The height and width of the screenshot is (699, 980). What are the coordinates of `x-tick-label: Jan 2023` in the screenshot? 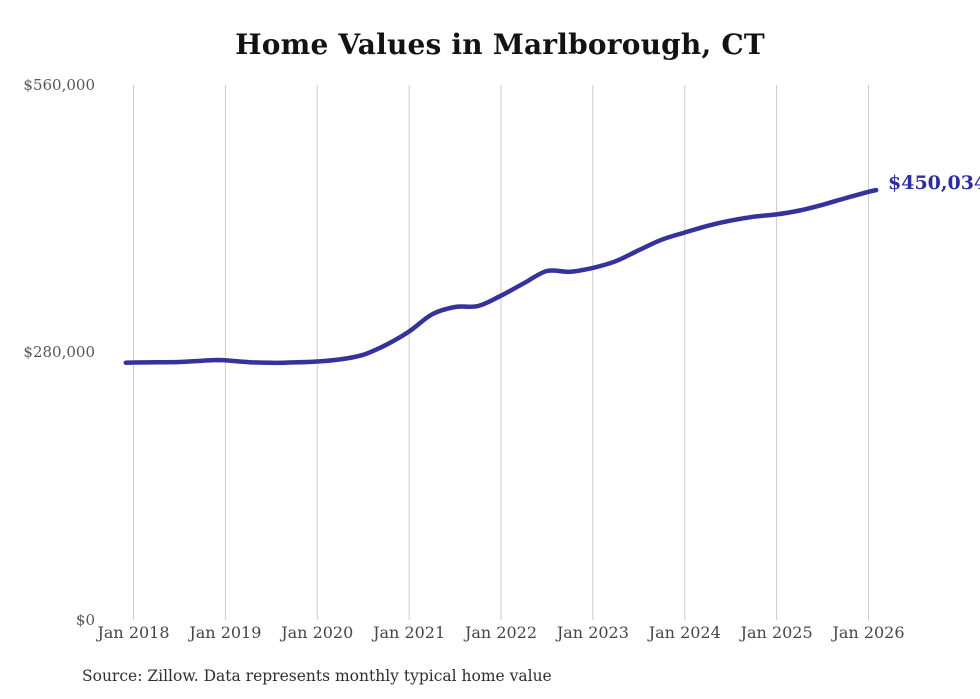 It's located at (592, 632).